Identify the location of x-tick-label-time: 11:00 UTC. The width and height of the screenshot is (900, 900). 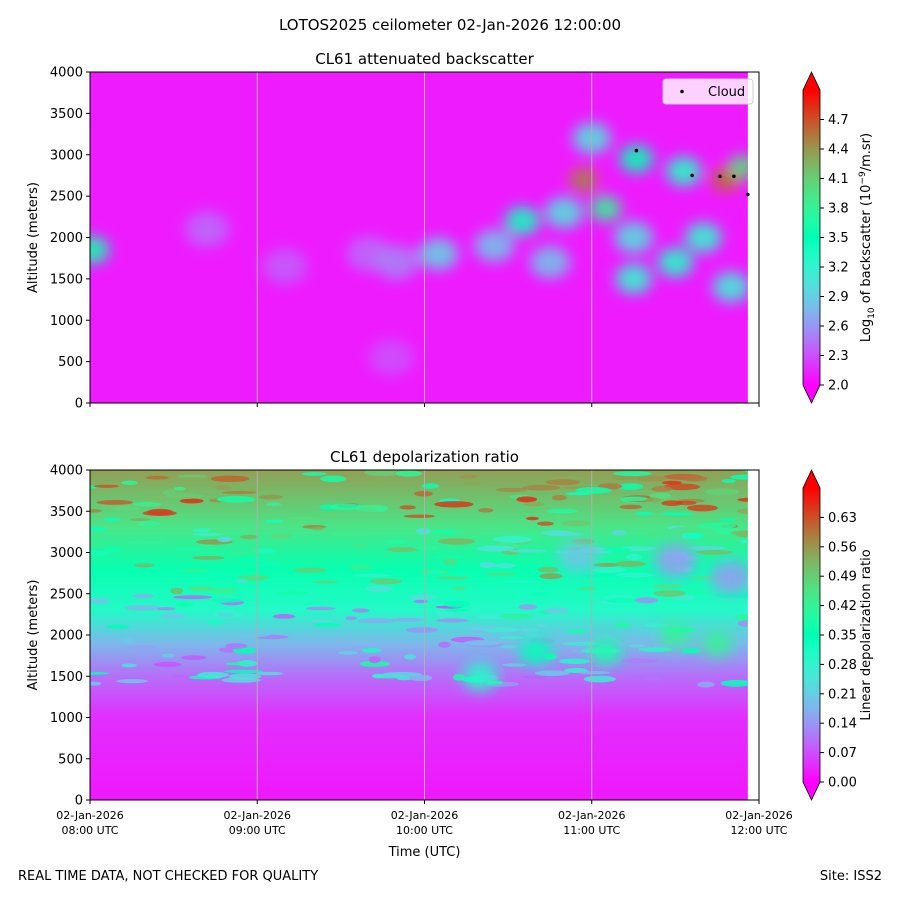
(591, 830).